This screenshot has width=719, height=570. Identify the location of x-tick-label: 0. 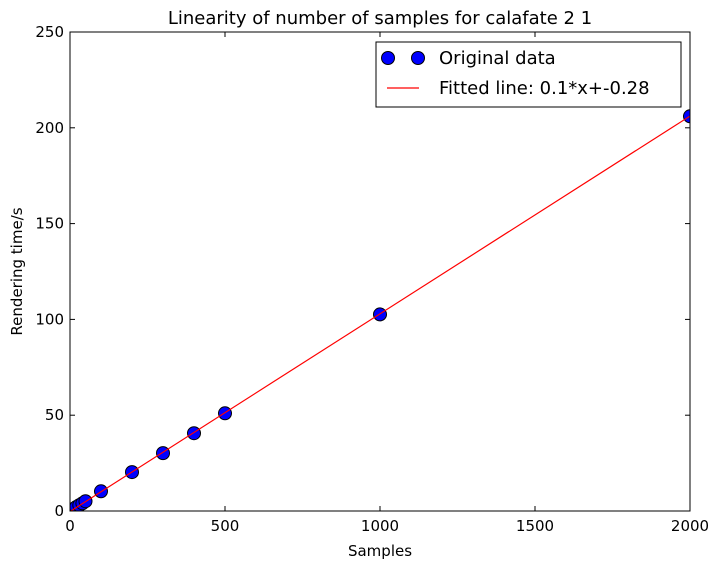
(70, 526).